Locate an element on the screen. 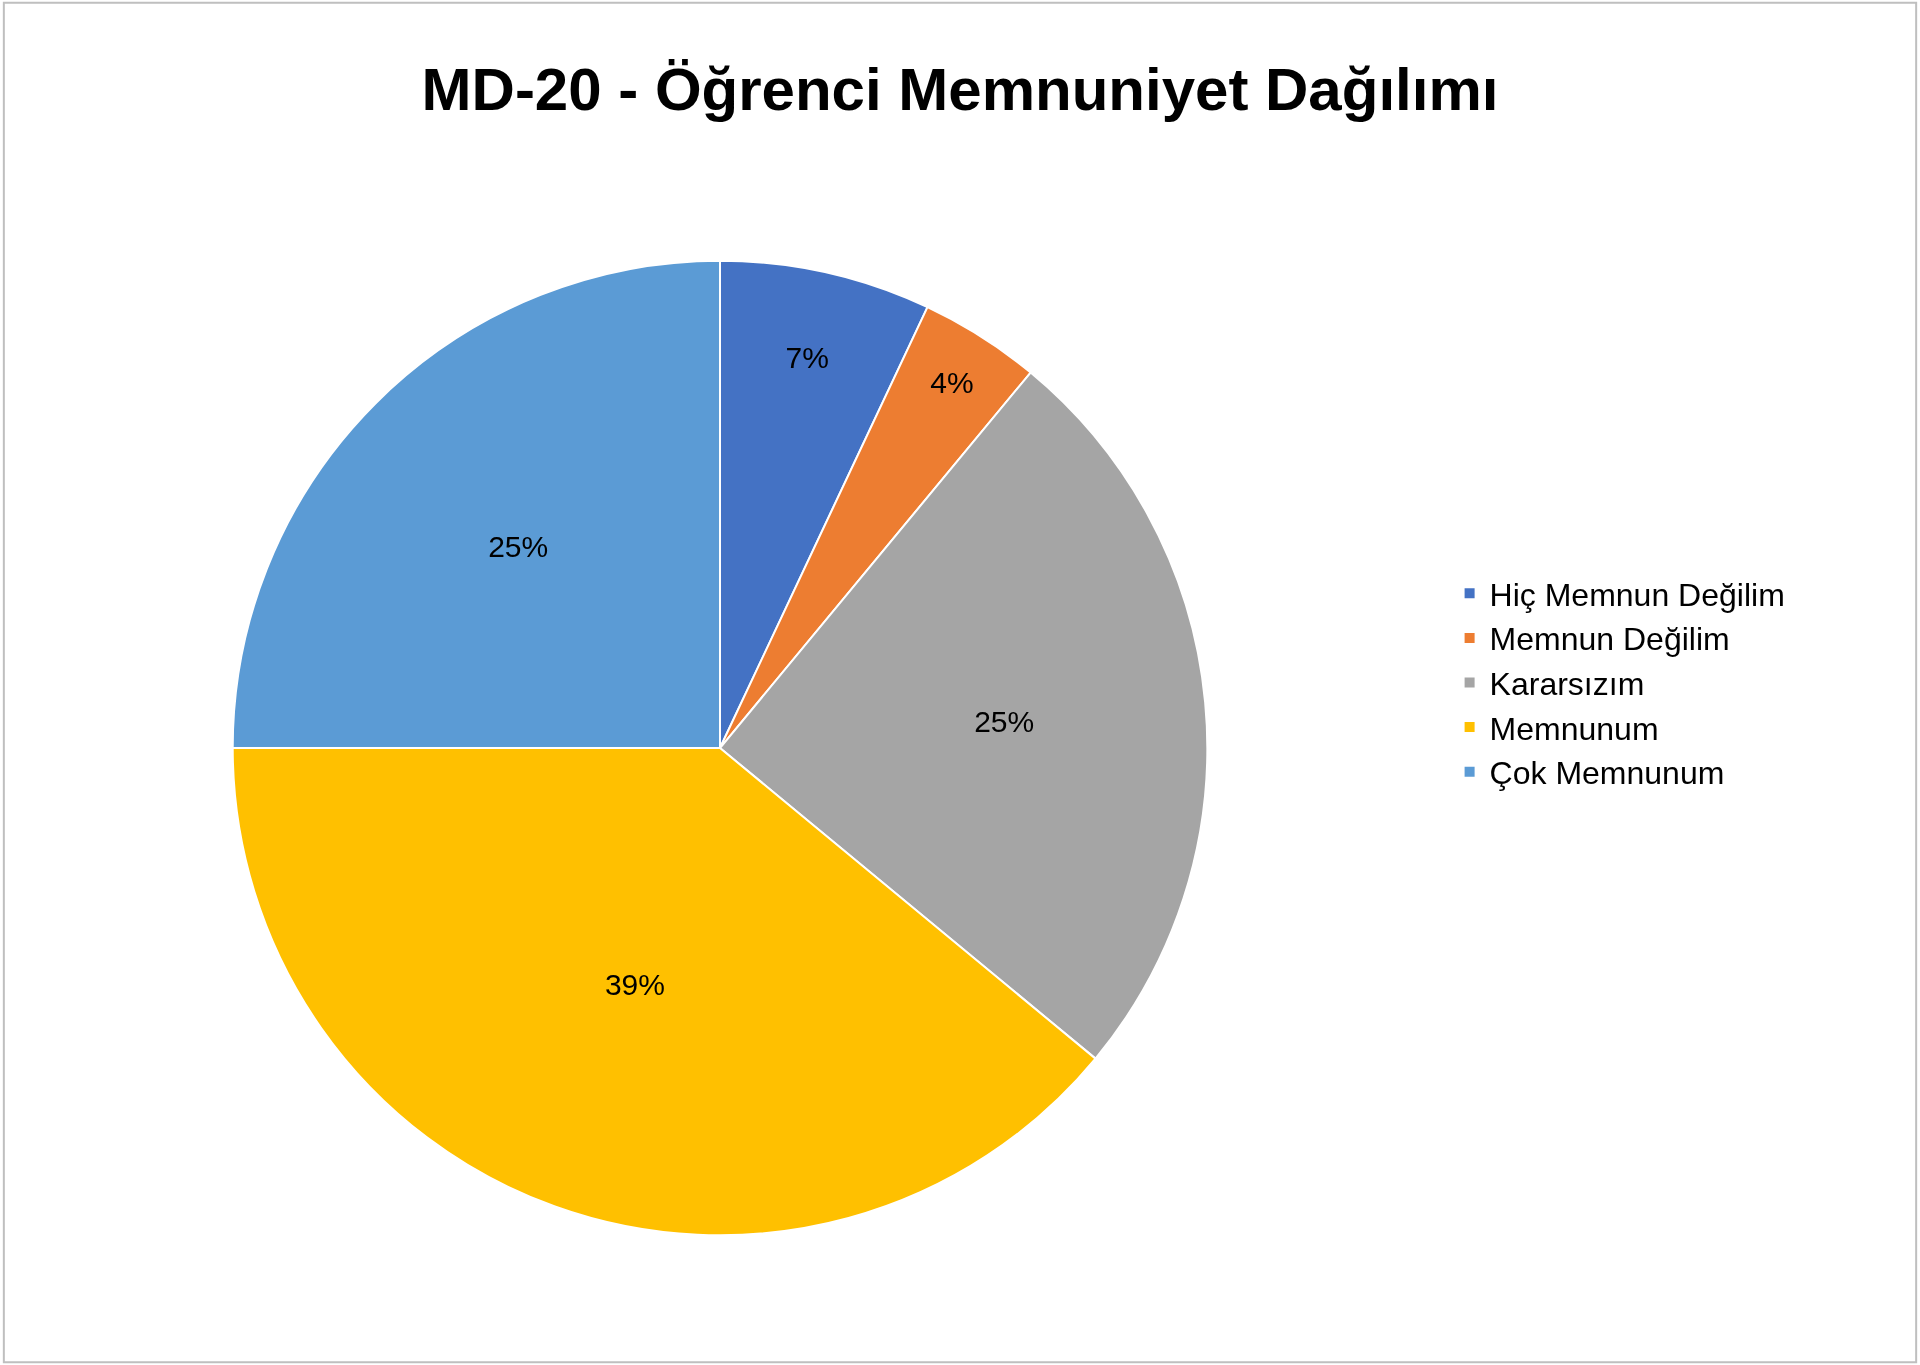 This screenshot has height=1365, width=1920. chart-title: MD-20 - Öğrenci Memnuniyet Dağılımı is located at coordinates (960, 89).